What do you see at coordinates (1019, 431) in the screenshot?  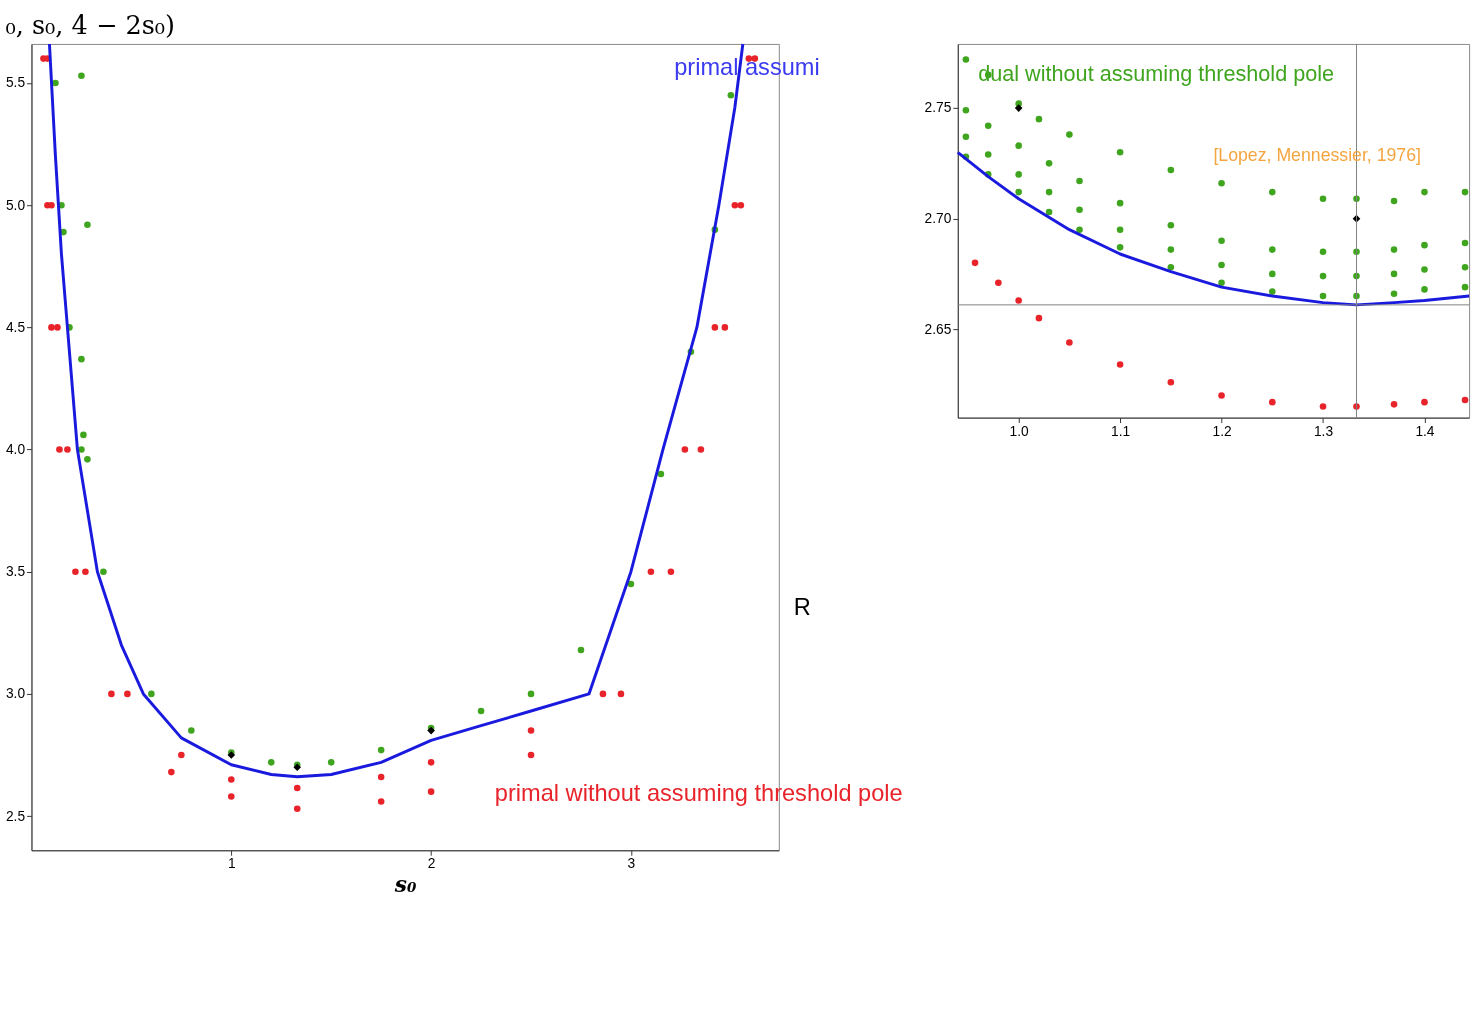 I see `x-tick-label: 1.0` at bounding box center [1019, 431].